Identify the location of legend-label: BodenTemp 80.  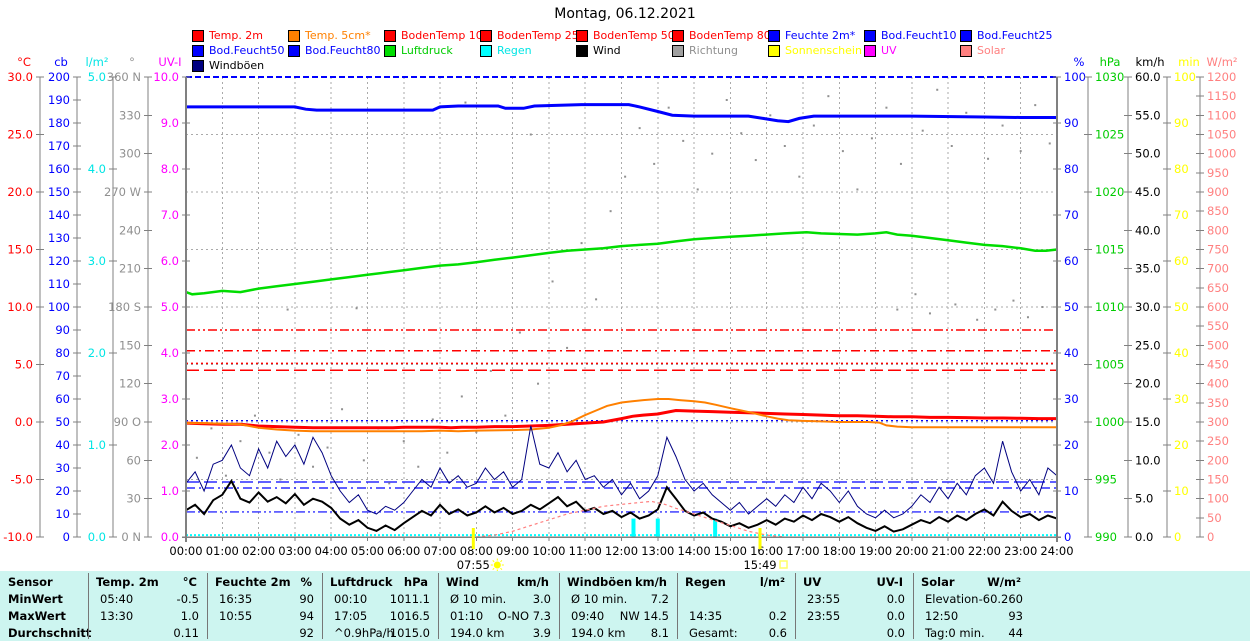
(730, 35).